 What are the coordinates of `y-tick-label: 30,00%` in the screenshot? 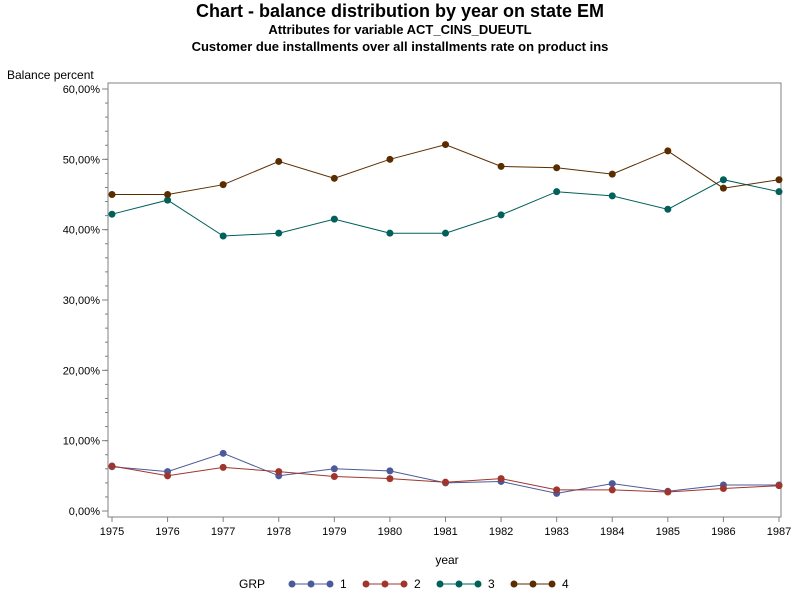 It's located at (82, 301).